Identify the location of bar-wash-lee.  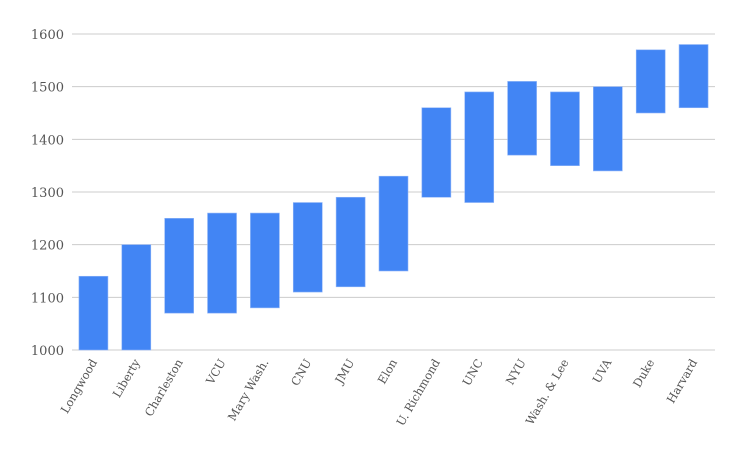
(565, 128).